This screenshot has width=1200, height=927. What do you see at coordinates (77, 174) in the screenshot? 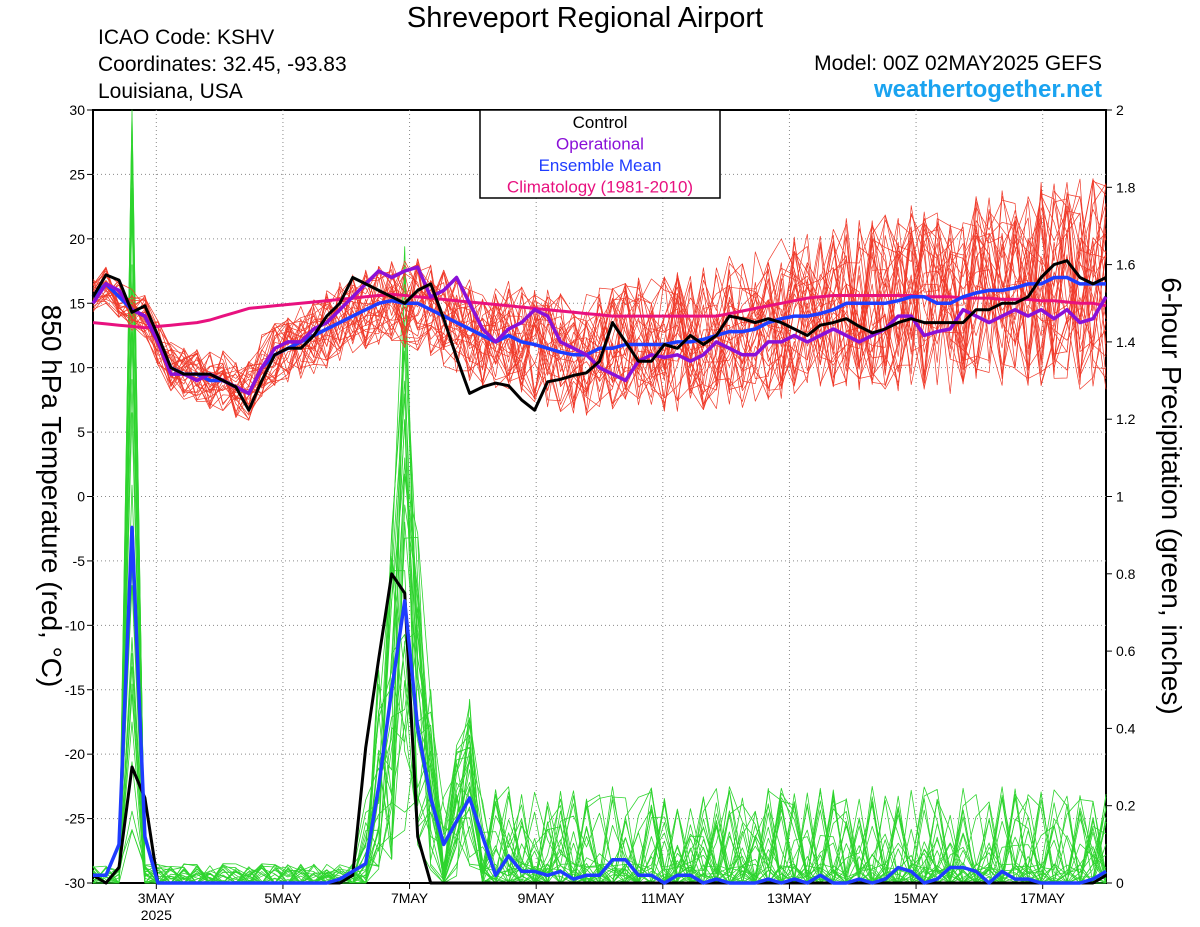
I see `y-tick-label-left: 25` at bounding box center [77, 174].